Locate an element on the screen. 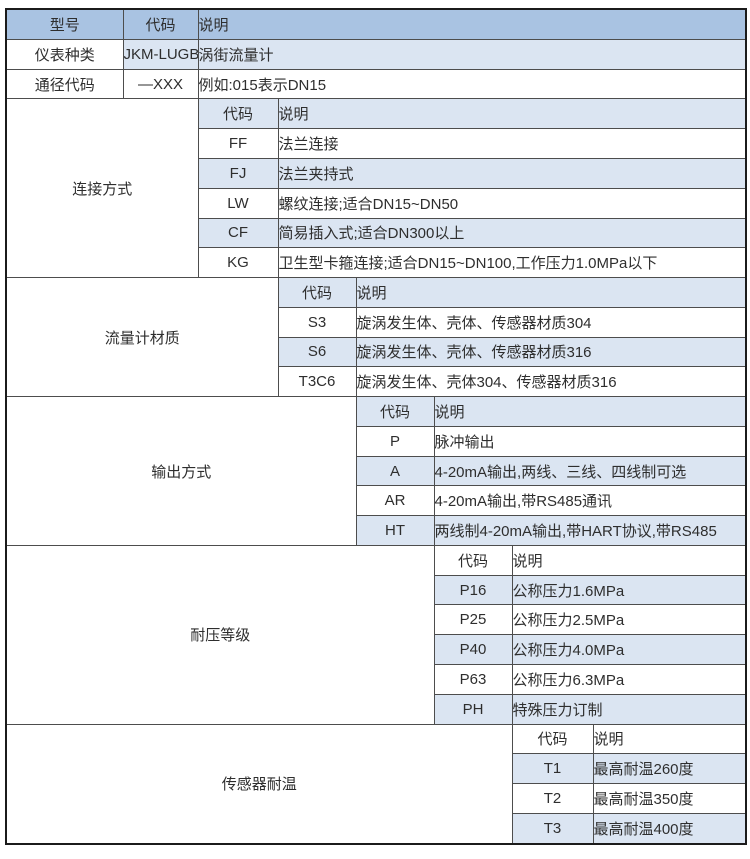  code-cell: T1 is located at coordinates (552, 769).